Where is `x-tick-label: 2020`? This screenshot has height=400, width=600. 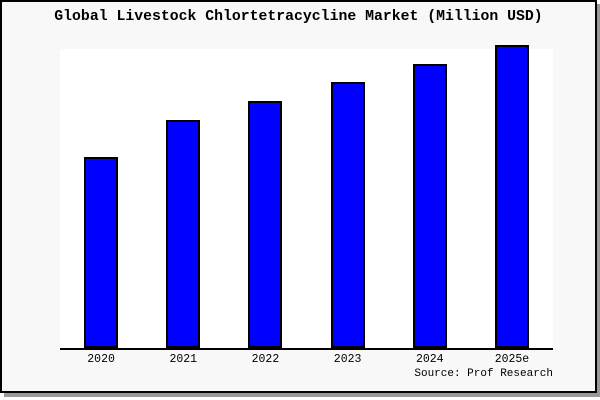
x-tick-label: 2020 is located at coordinates (101, 359).